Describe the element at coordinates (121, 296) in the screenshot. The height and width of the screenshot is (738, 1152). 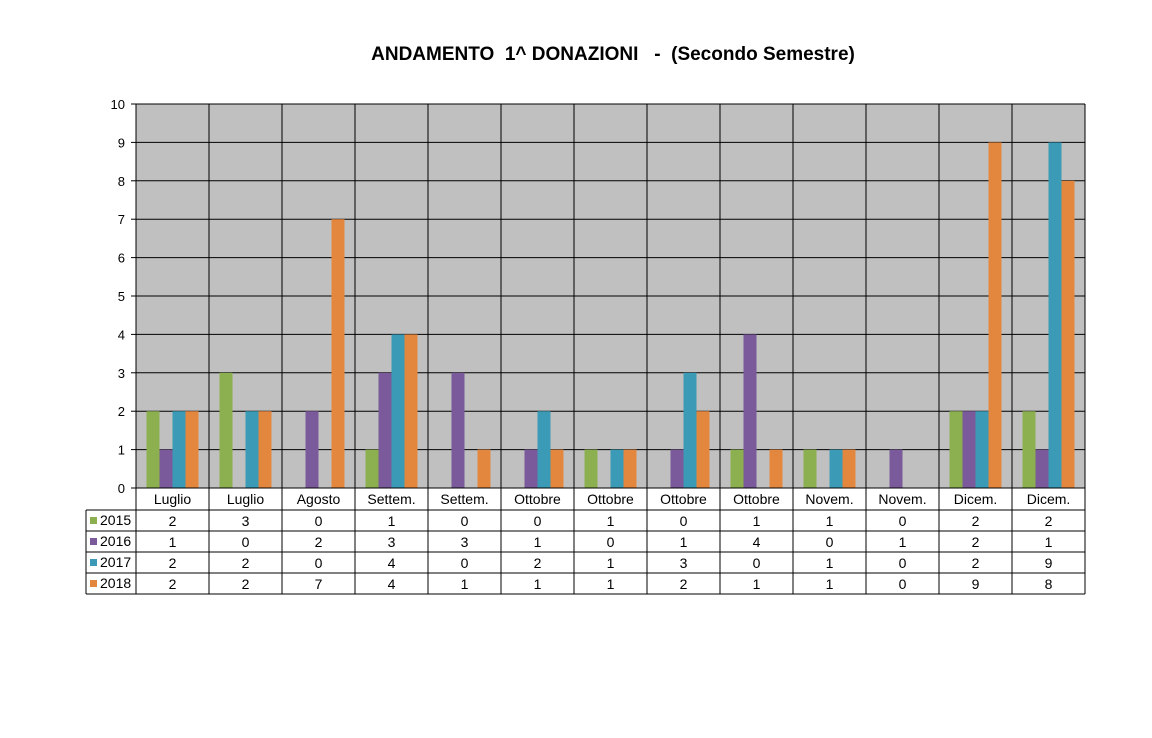
I see `y-tick-label: 5` at that location.